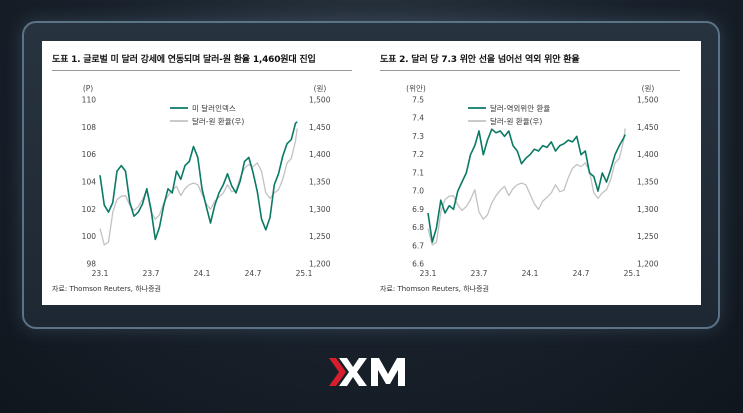 The height and width of the screenshot is (413, 743). I want to click on y-tick-left: 7.3, so click(418, 136).